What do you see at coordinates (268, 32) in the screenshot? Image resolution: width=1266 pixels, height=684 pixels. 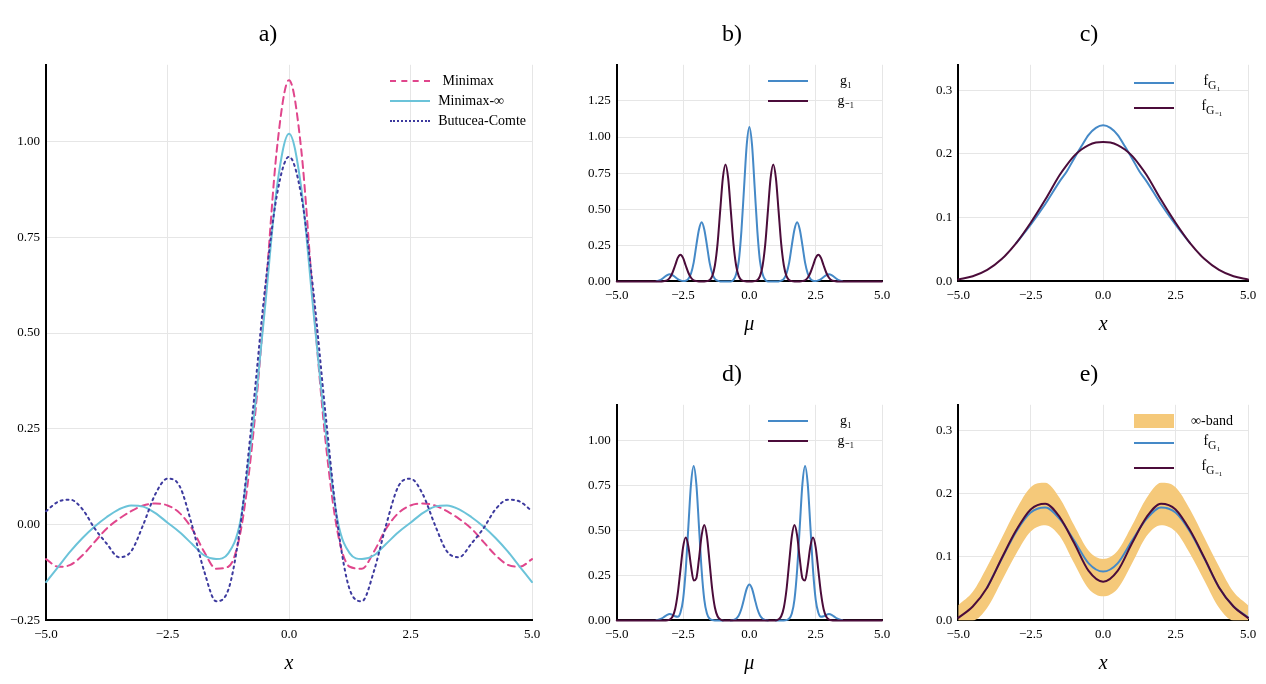 I see `chart-title: a)` at bounding box center [268, 32].